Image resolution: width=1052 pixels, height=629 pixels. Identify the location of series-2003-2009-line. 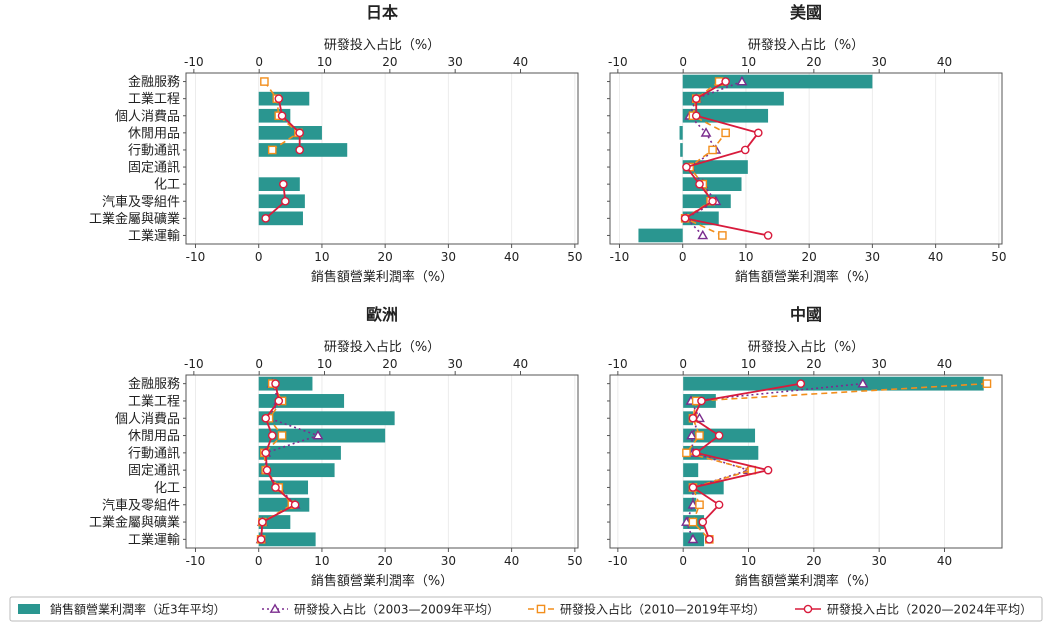
(714, 158).